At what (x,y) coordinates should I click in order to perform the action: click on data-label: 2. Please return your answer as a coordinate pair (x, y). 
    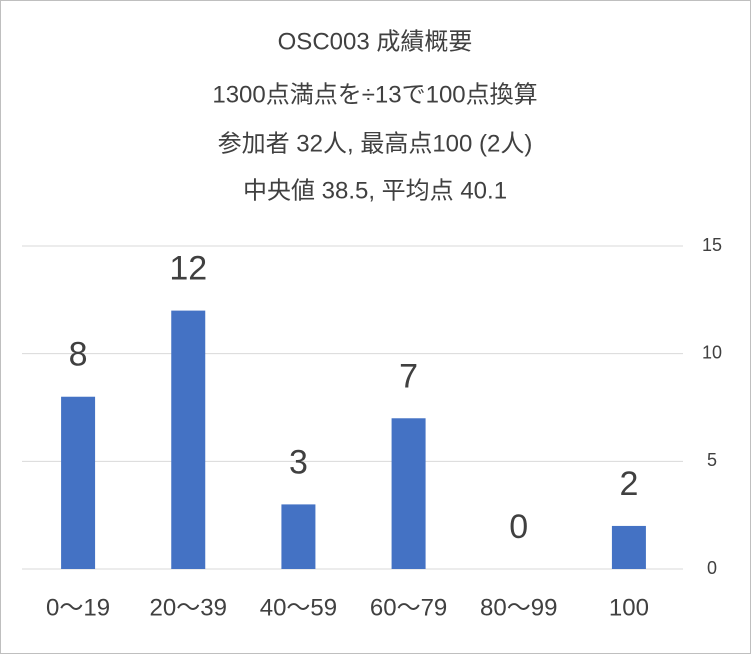
    Looking at the image, I should click on (628, 484).